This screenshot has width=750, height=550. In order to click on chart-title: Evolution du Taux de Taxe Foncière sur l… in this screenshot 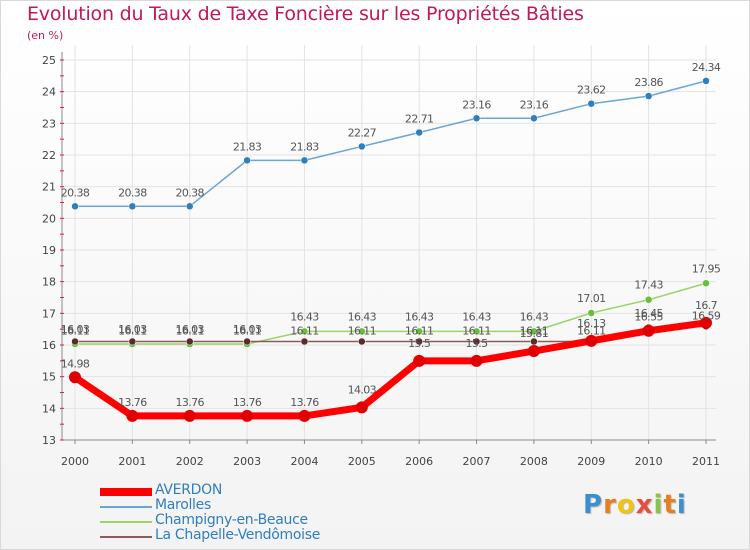, I will do `click(305, 14)`.